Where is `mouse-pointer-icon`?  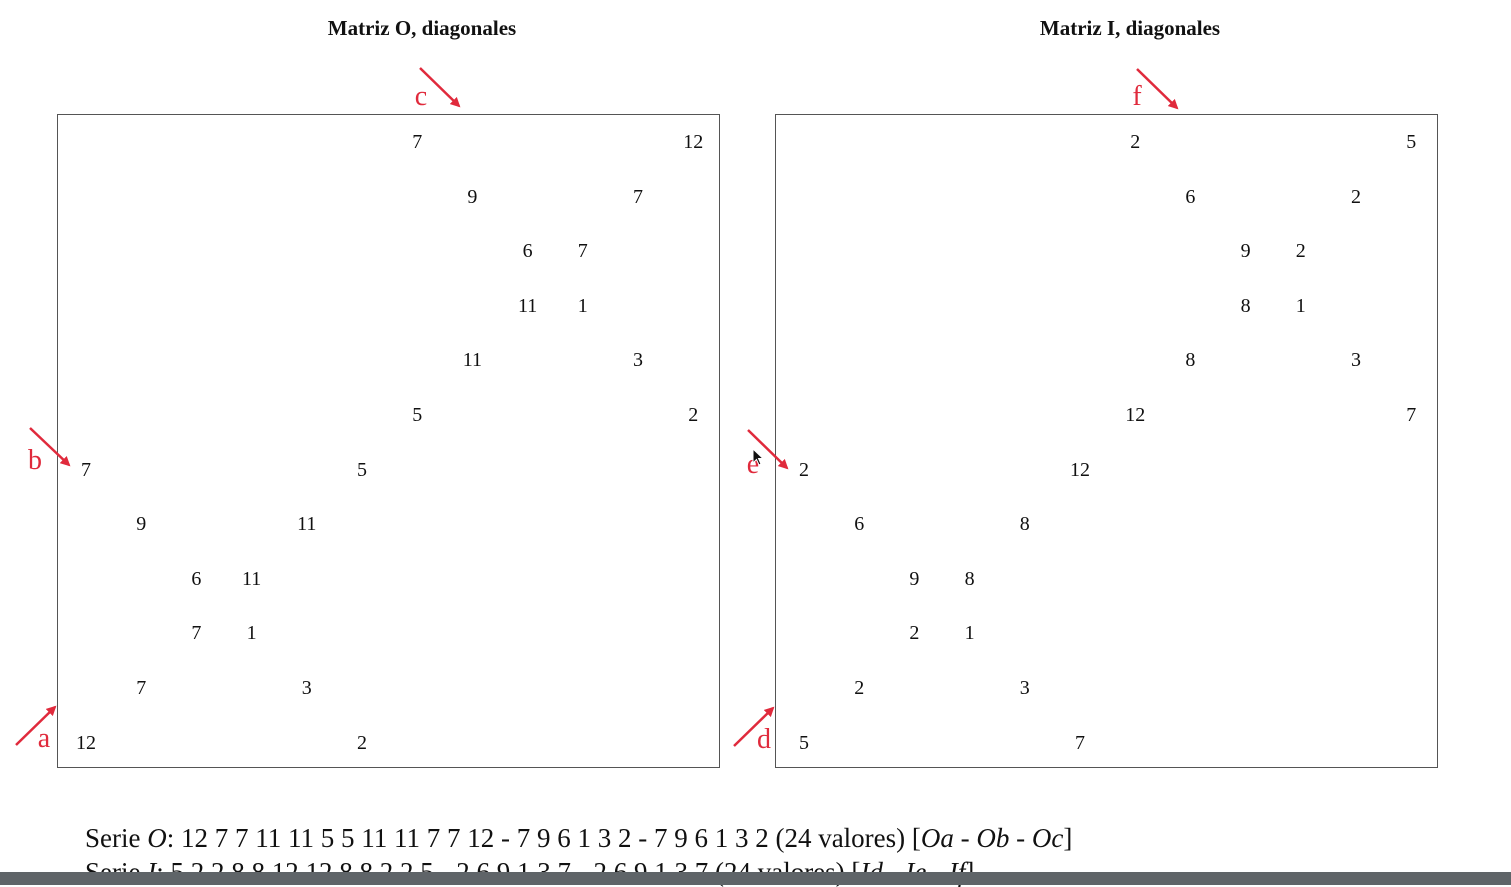 mouse-pointer-icon is located at coordinates (758, 457).